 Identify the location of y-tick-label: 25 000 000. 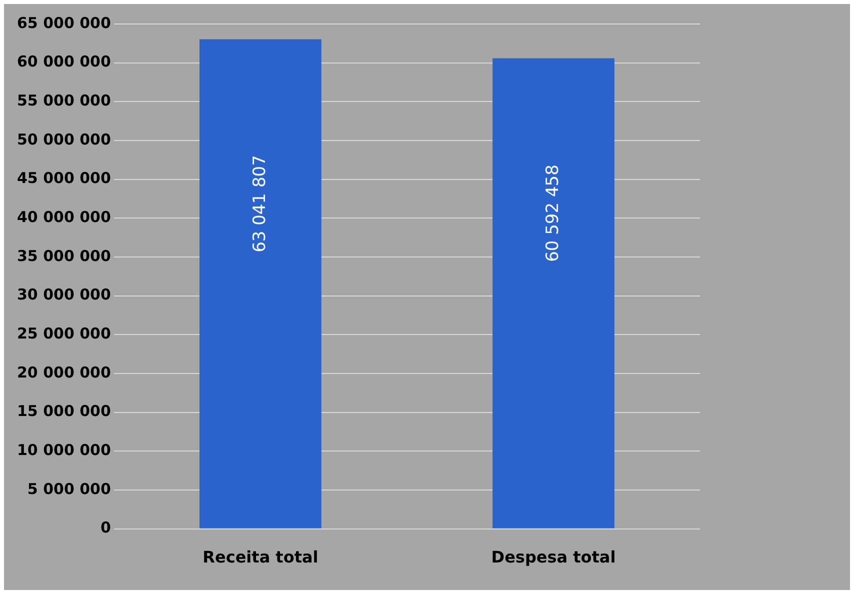
(63, 333).